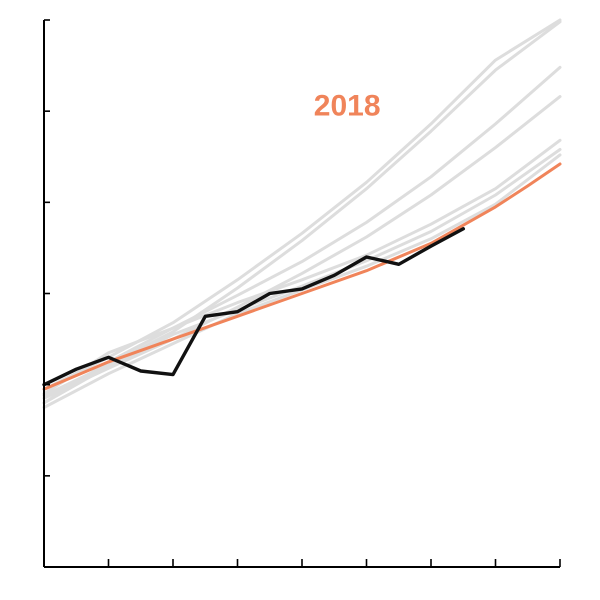 The width and height of the screenshot is (600, 600). I want to click on series-annotation-label: 2018, so click(347, 105).